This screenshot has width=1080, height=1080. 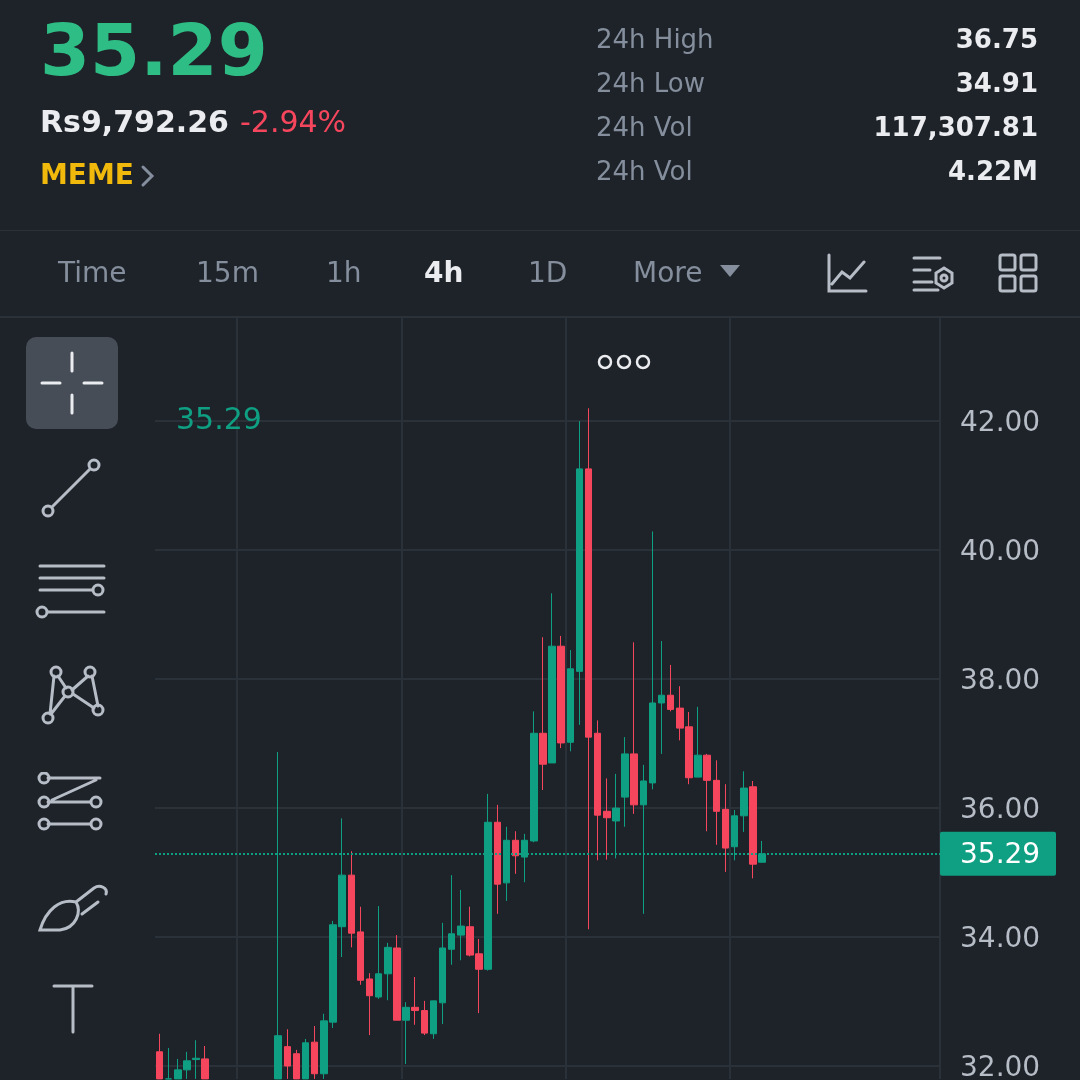 What do you see at coordinates (1000, 421) in the screenshot?
I see `y-tick-label: 42.00` at bounding box center [1000, 421].